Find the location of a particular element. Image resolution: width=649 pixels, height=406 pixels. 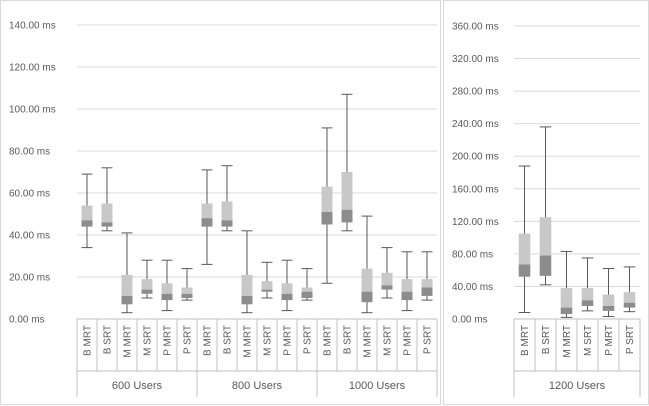

x-group-label: 800 Users is located at coordinates (257, 386).